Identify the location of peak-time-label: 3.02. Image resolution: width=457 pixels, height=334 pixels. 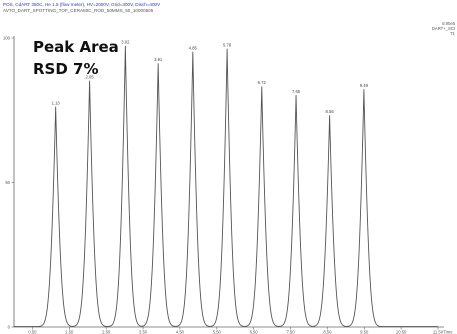
(125, 42).